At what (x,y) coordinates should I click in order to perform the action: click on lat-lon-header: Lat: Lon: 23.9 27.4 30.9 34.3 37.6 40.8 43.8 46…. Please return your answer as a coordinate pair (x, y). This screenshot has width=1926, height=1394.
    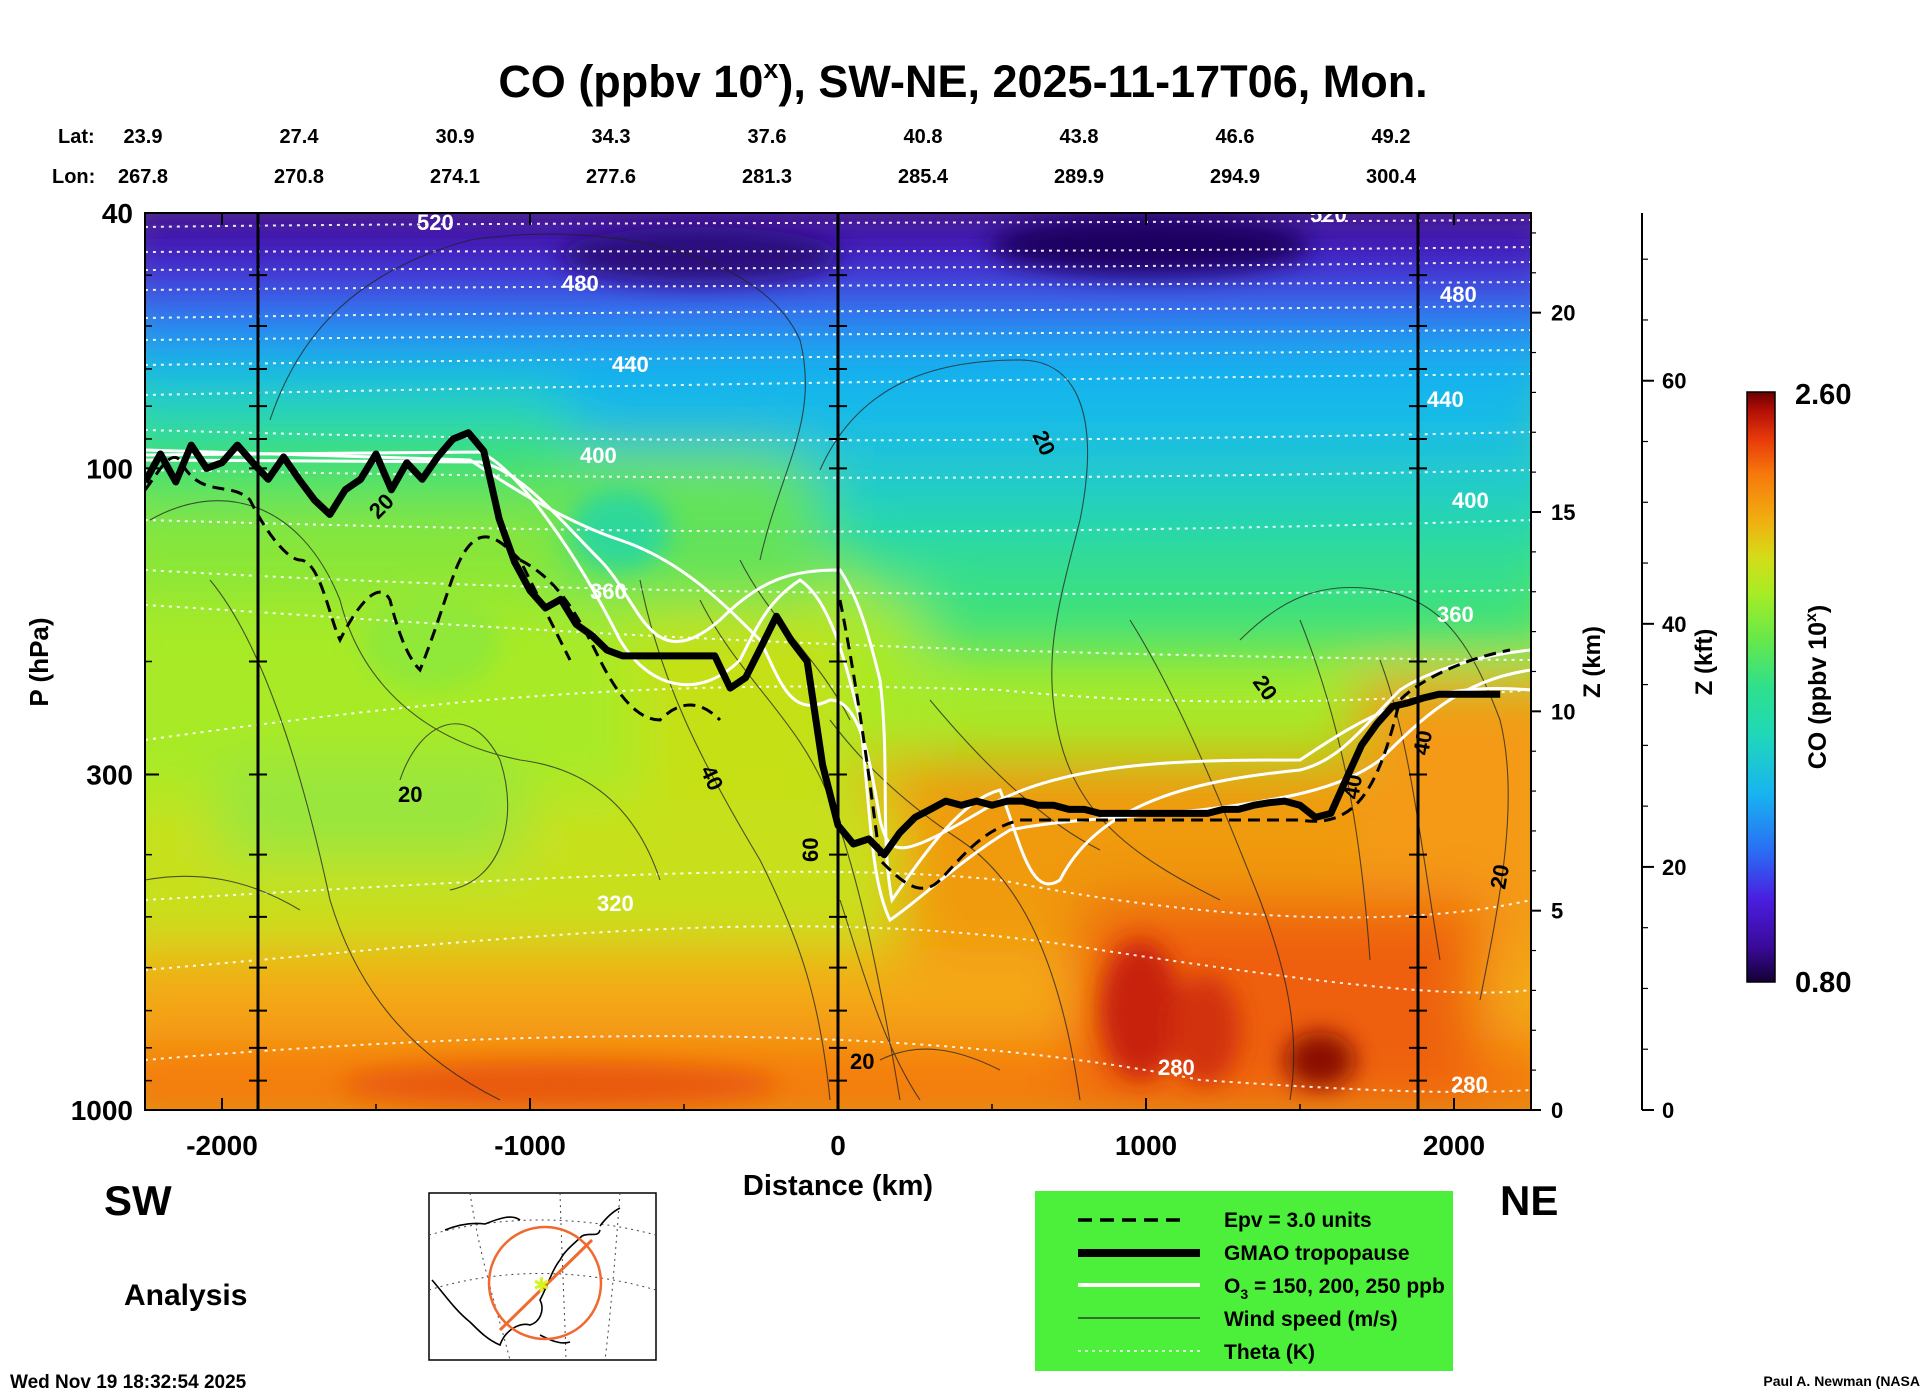
    Looking at the image, I should click on (734, 157).